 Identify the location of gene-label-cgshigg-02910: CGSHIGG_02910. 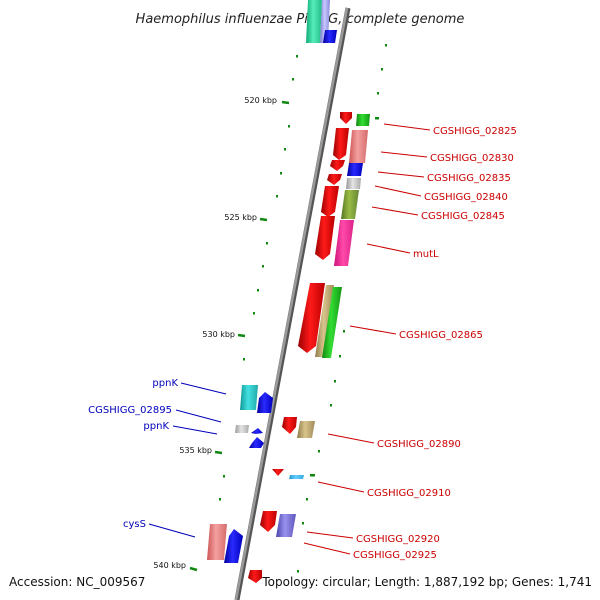
(409, 493).